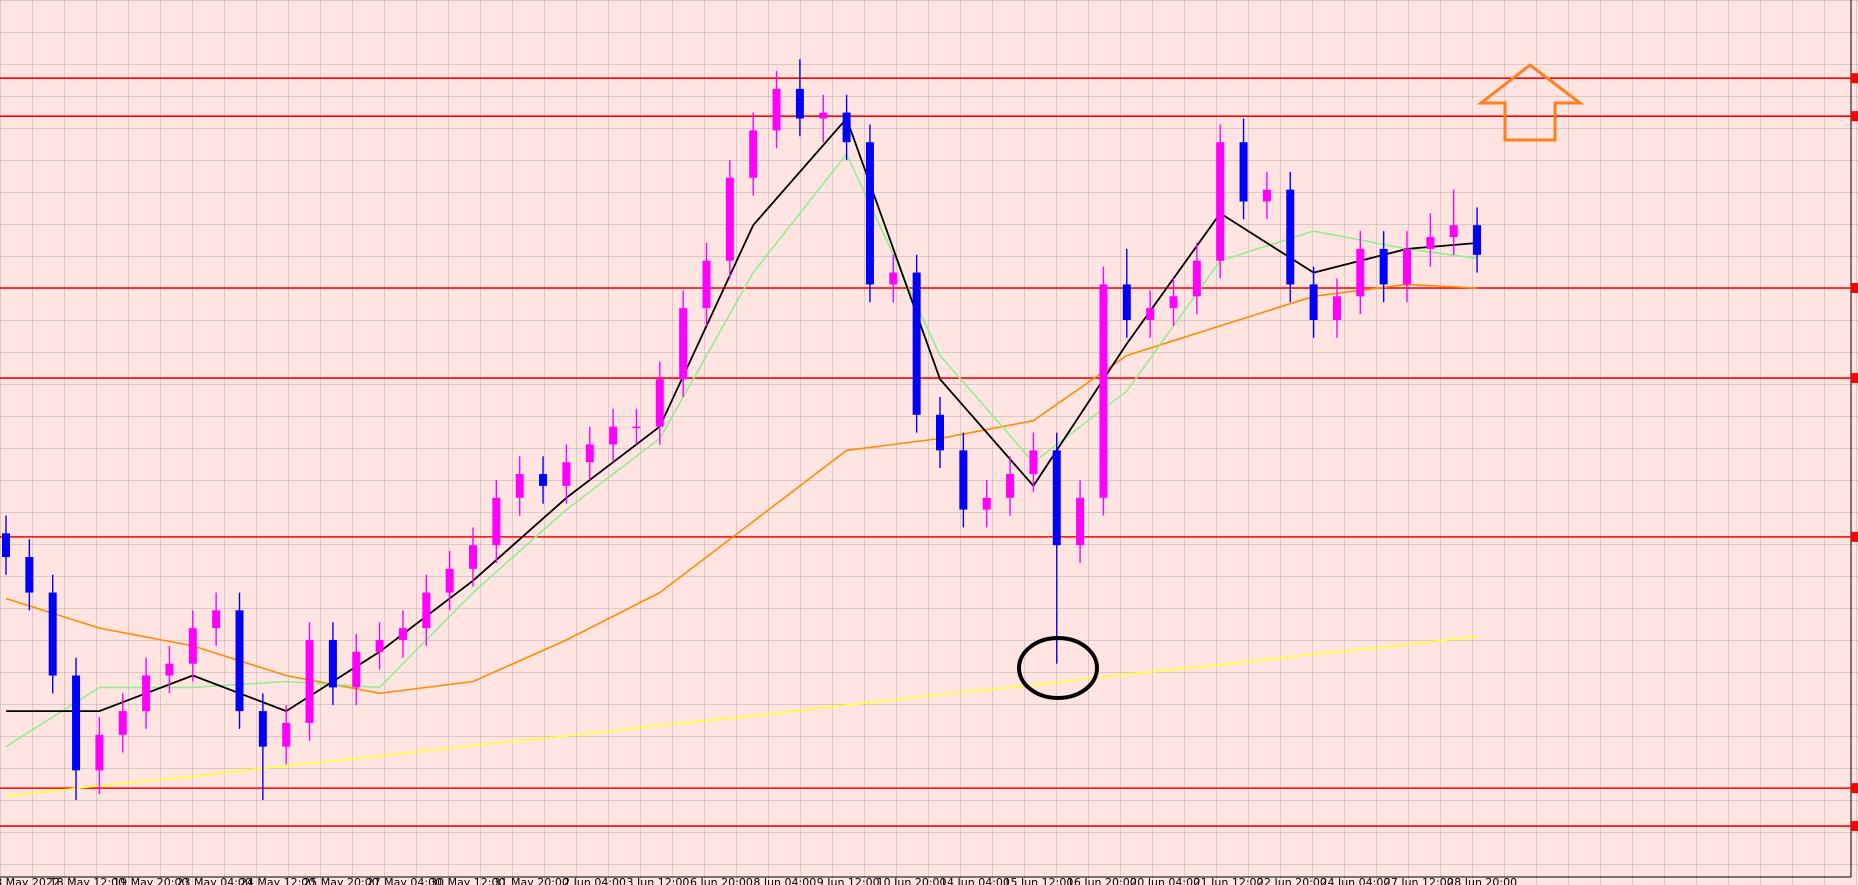  I want to click on time-label: 3 Jun 12:00, so click(658, 880).